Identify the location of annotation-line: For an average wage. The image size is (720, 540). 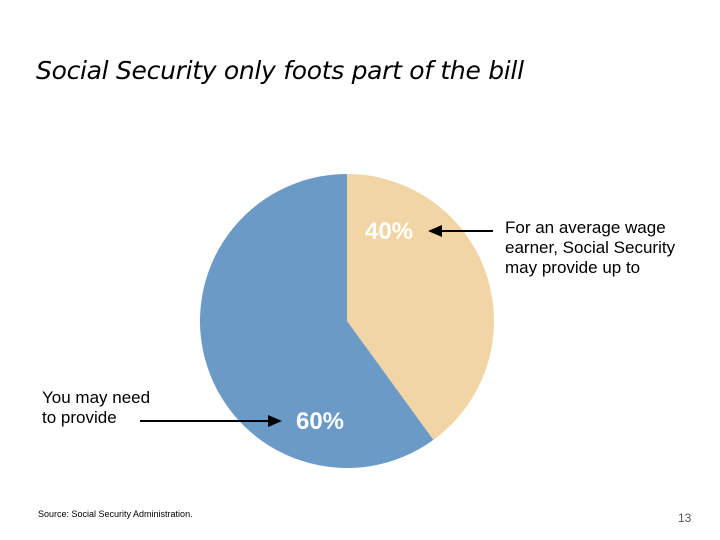
(585, 227).